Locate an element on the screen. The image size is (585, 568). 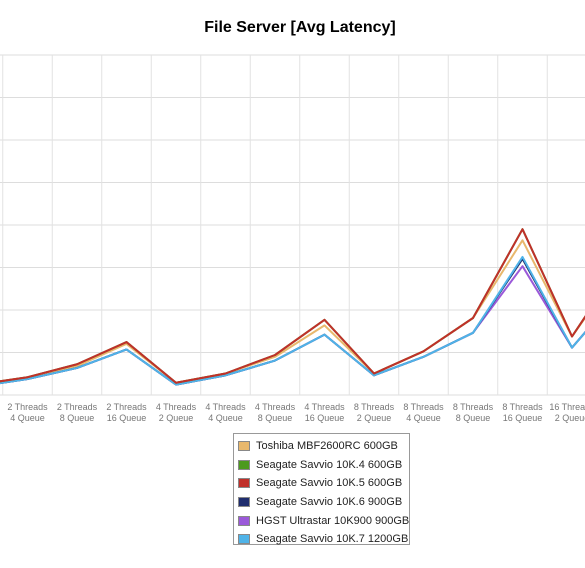
legend-item: HGST Ultrastar 10K900 900GB is located at coordinates (323, 520).